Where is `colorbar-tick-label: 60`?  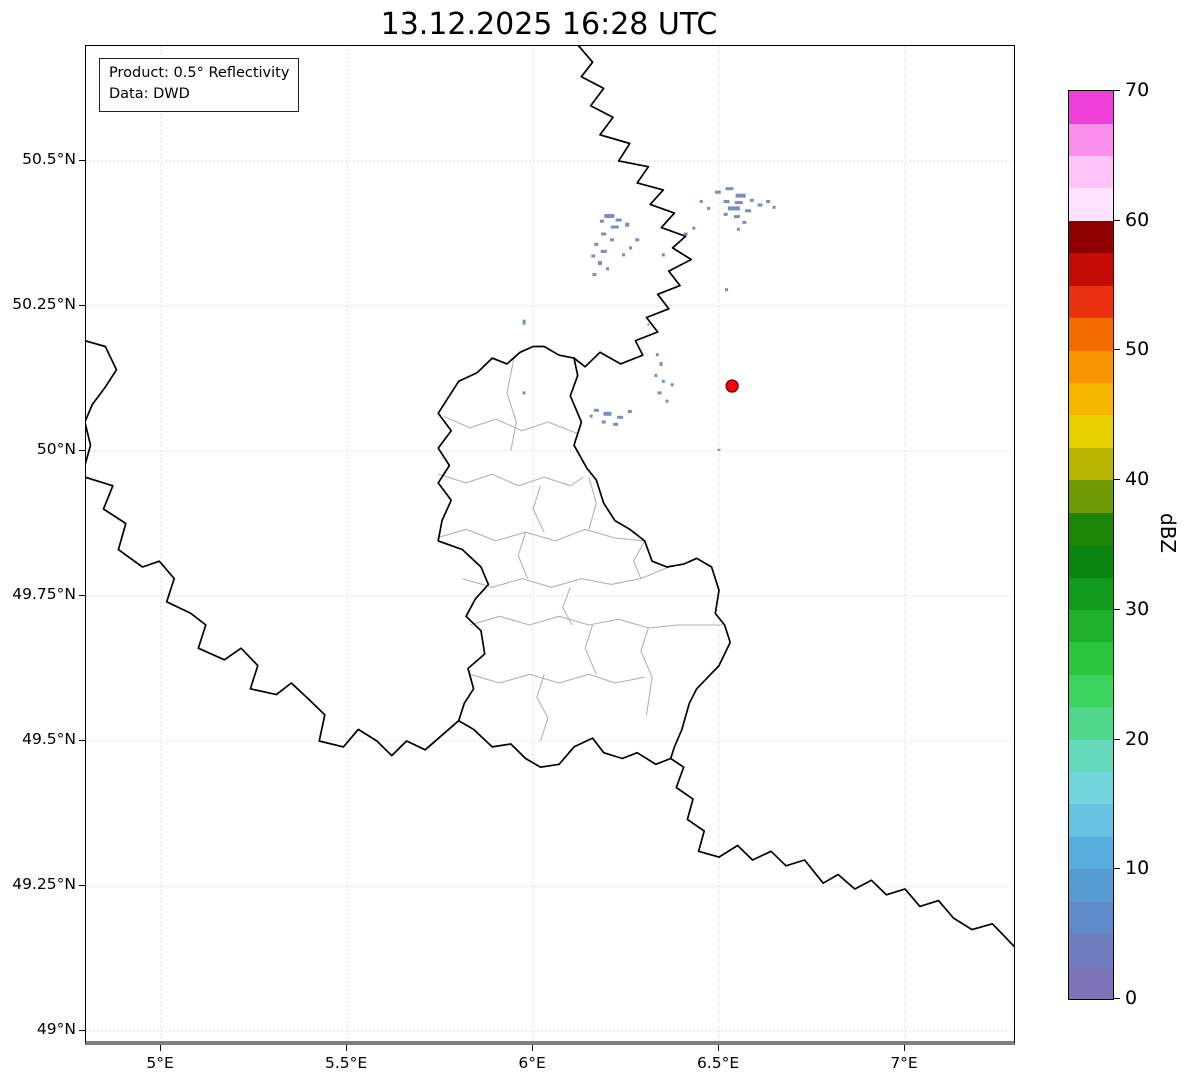
colorbar-tick-label: 60 is located at coordinates (1137, 219).